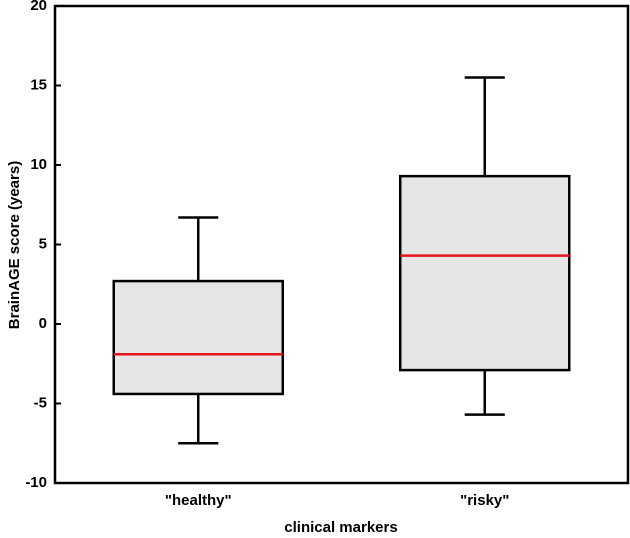 The image size is (630, 538). What do you see at coordinates (198, 500) in the screenshot?
I see `x-tick-label: "healthy"` at bounding box center [198, 500].